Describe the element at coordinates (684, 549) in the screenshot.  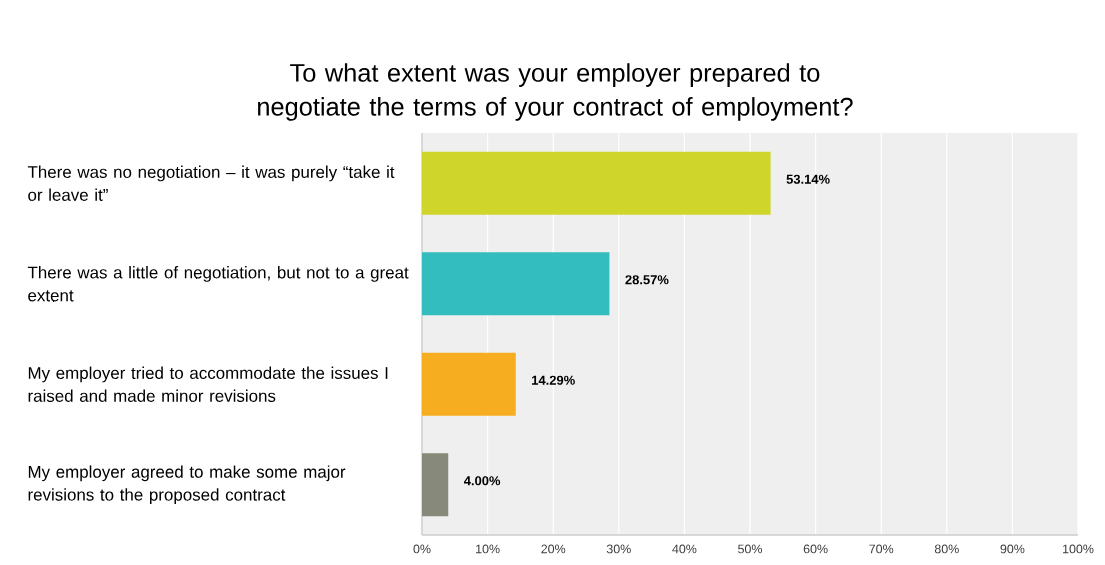
I see `x-tick-label: 40%` at that location.